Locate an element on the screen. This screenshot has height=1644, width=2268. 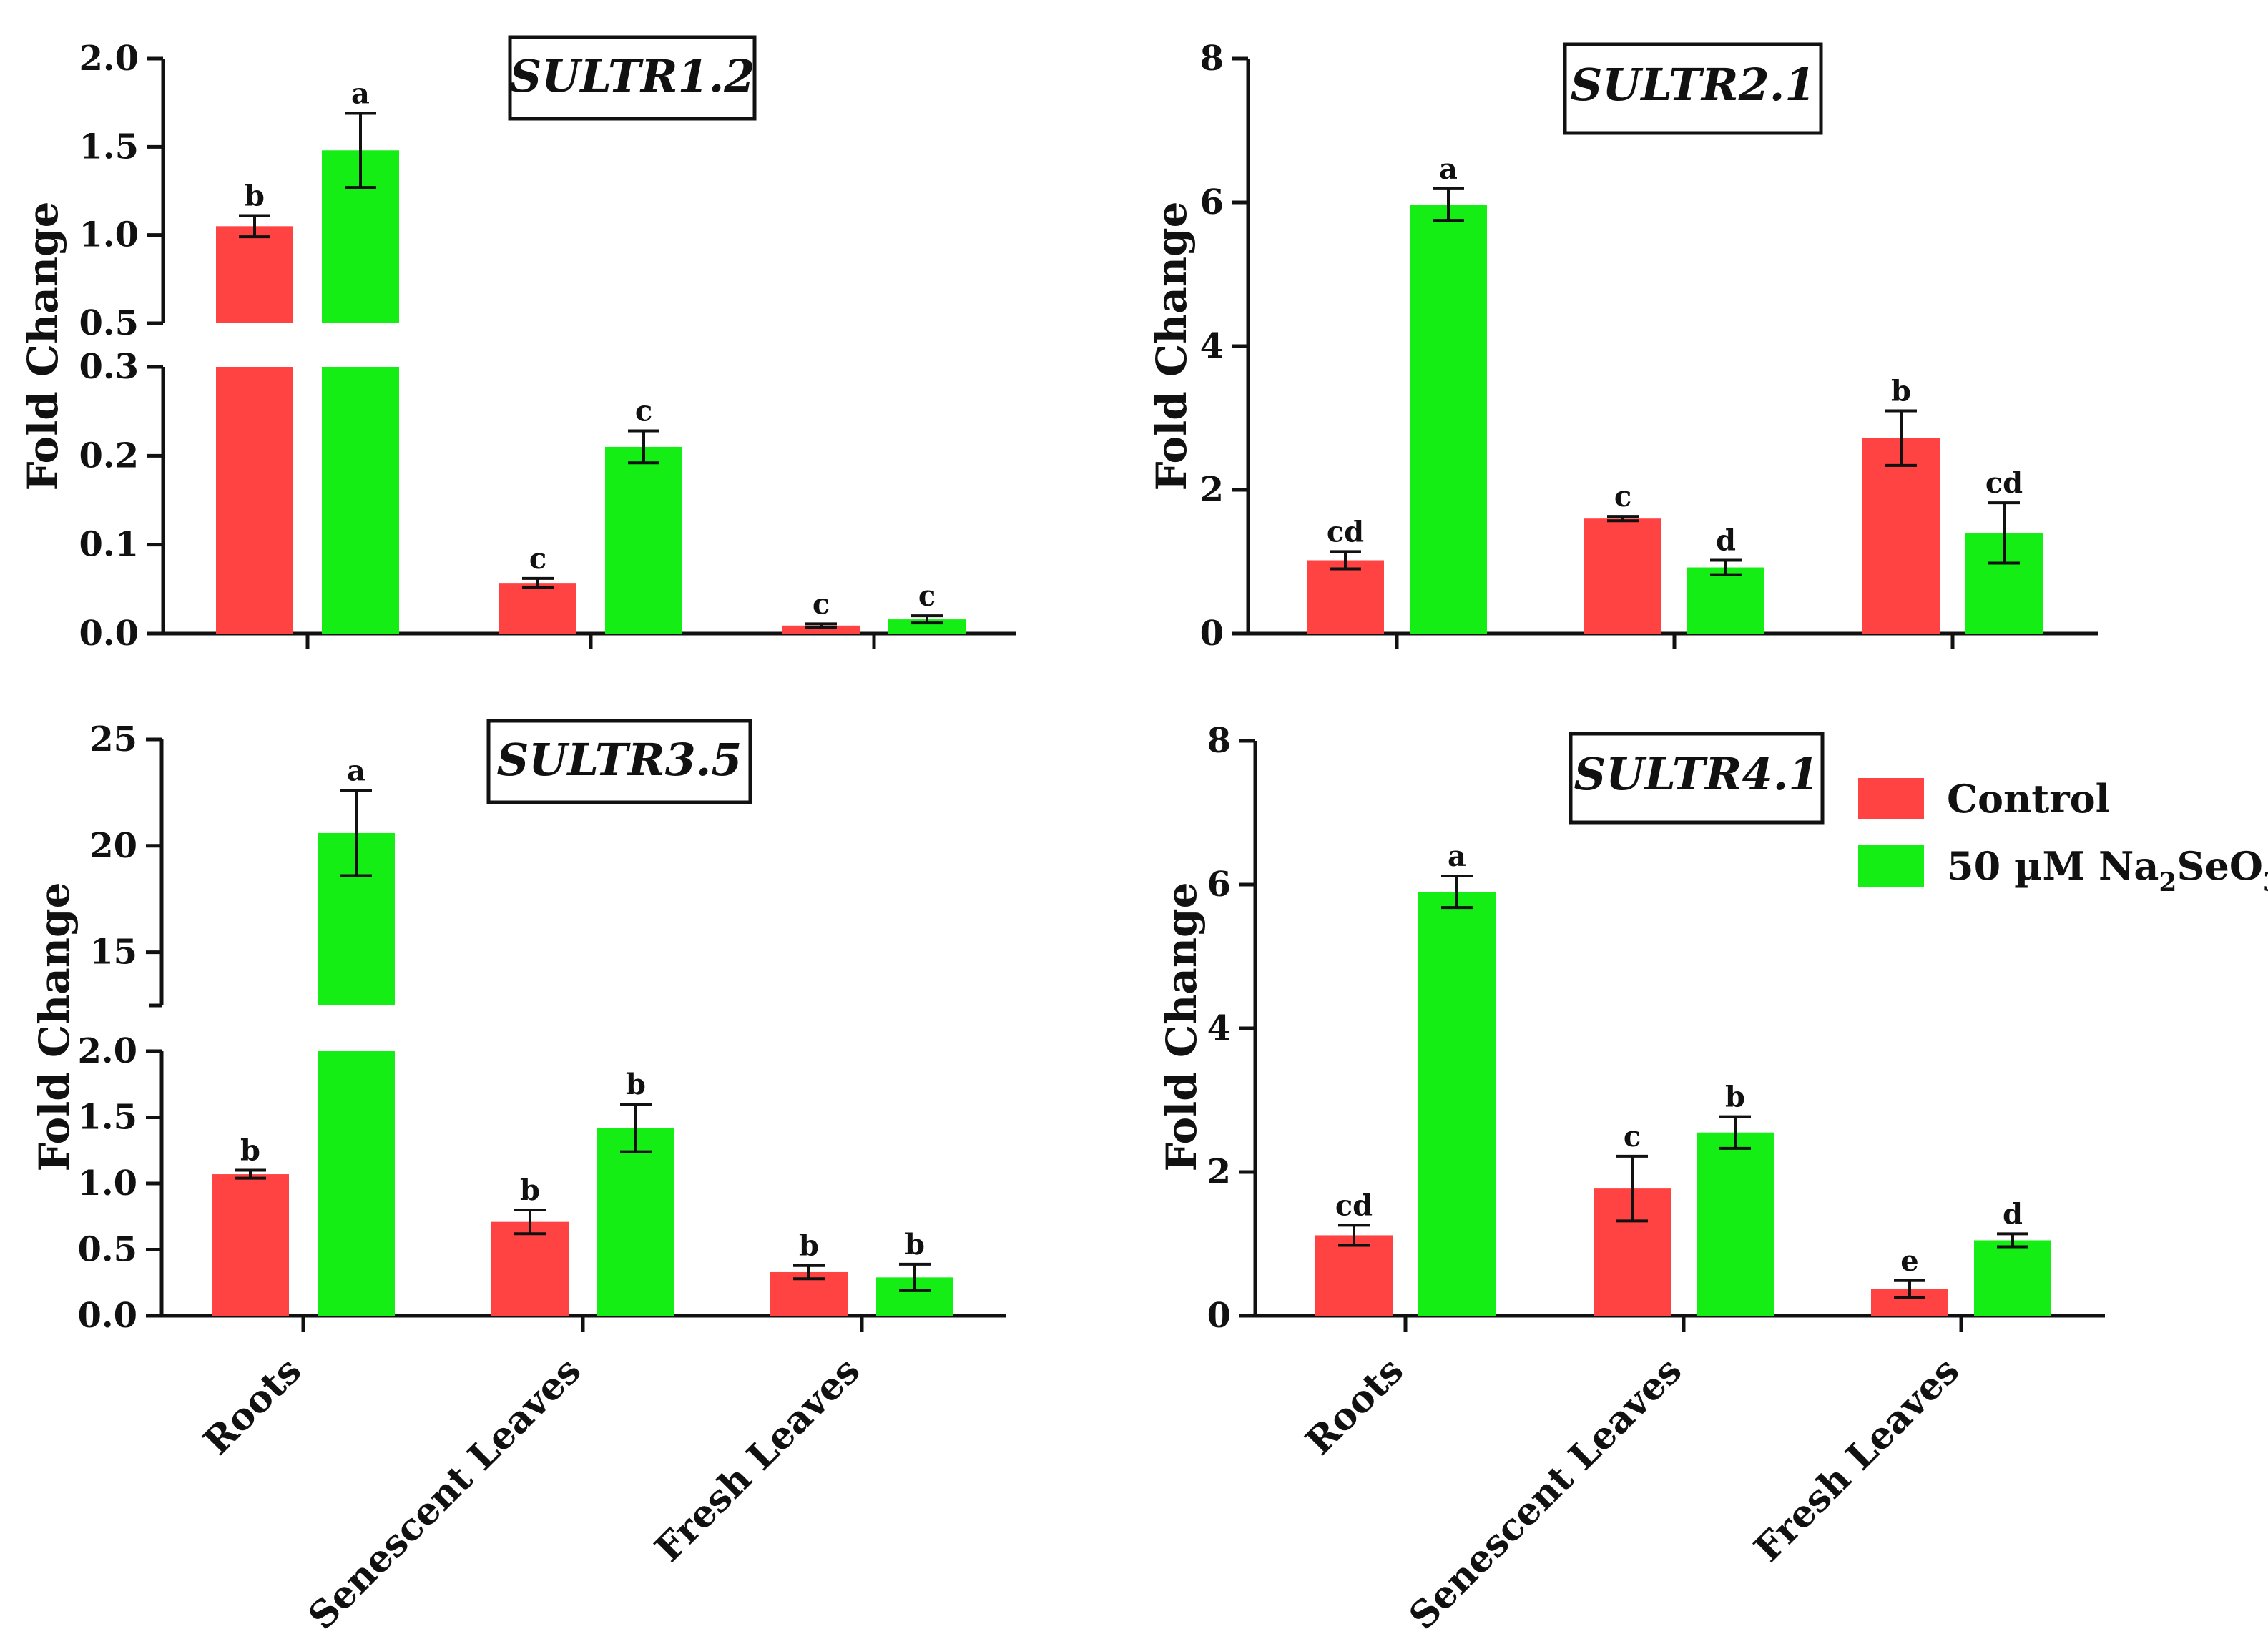
legend-treated-sub2: 3 is located at coordinates (2265, 882).